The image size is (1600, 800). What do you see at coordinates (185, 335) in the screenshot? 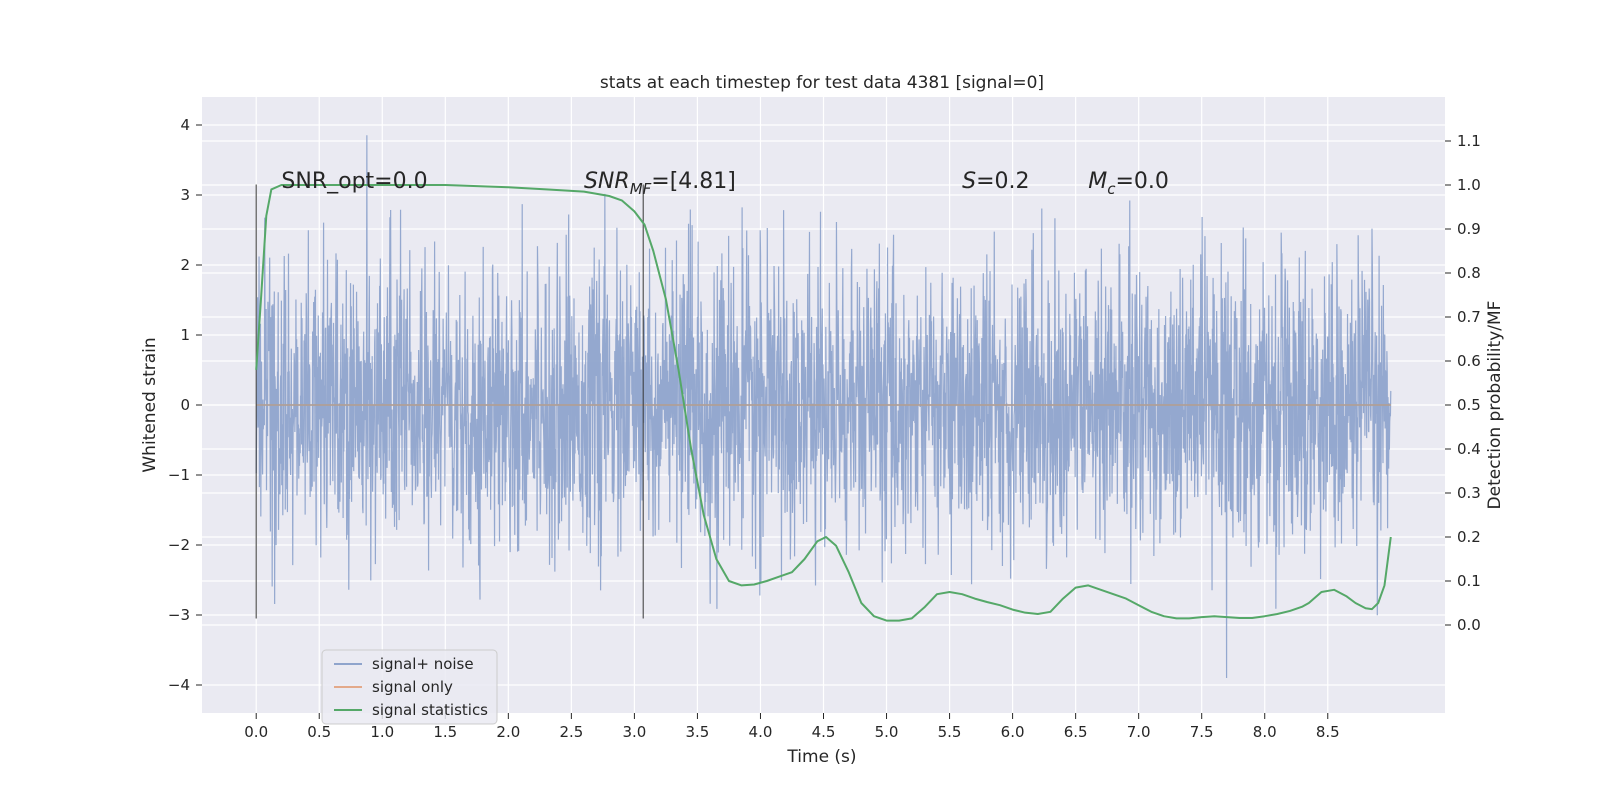
I see `y-left-tick-label: 1` at bounding box center [185, 335].